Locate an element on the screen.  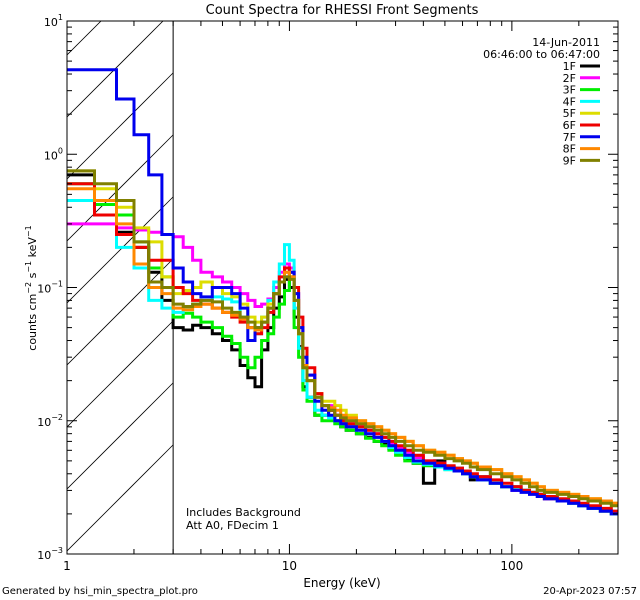
y-tick-label: 10¹ is located at coordinates (53, 21).